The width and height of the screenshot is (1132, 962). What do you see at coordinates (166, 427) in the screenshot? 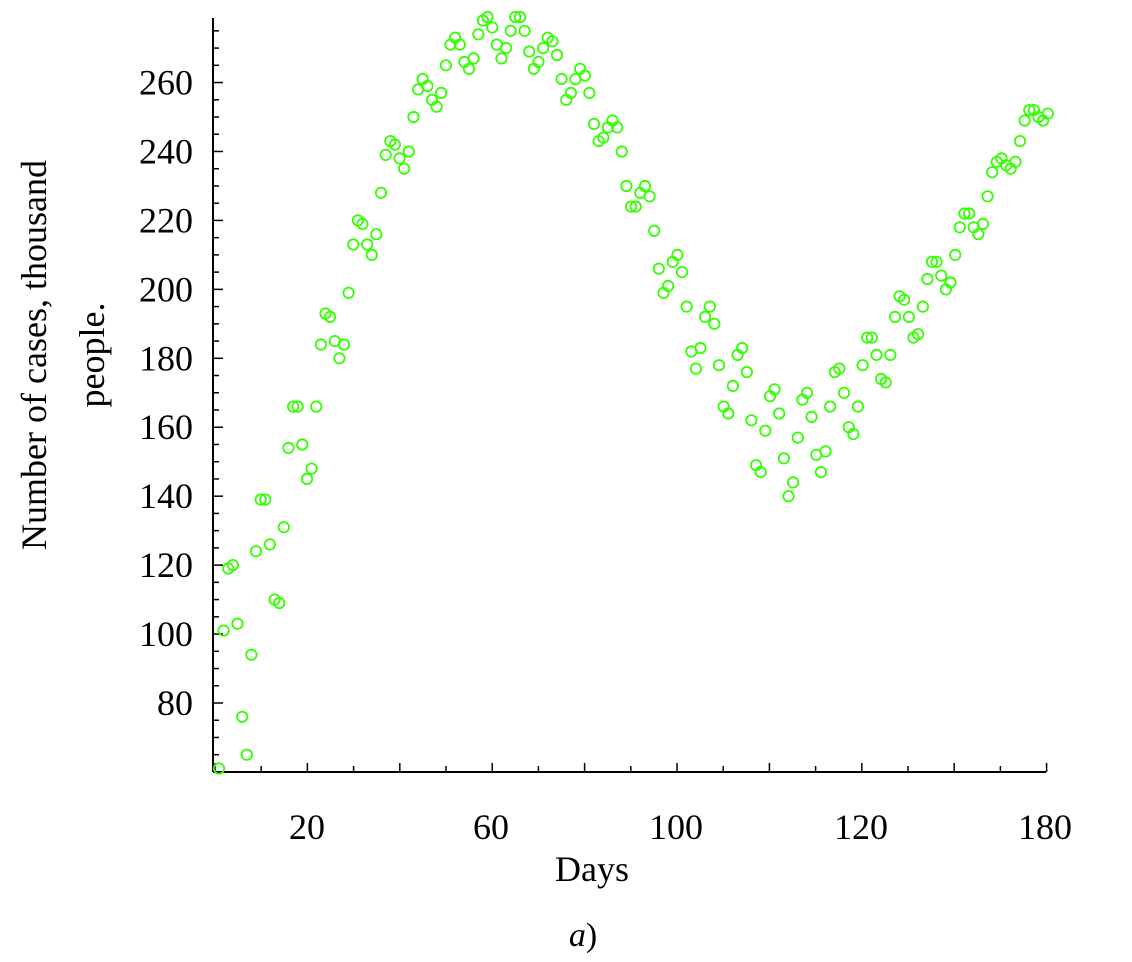
I see `y-tick-label: 160` at bounding box center [166, 427].